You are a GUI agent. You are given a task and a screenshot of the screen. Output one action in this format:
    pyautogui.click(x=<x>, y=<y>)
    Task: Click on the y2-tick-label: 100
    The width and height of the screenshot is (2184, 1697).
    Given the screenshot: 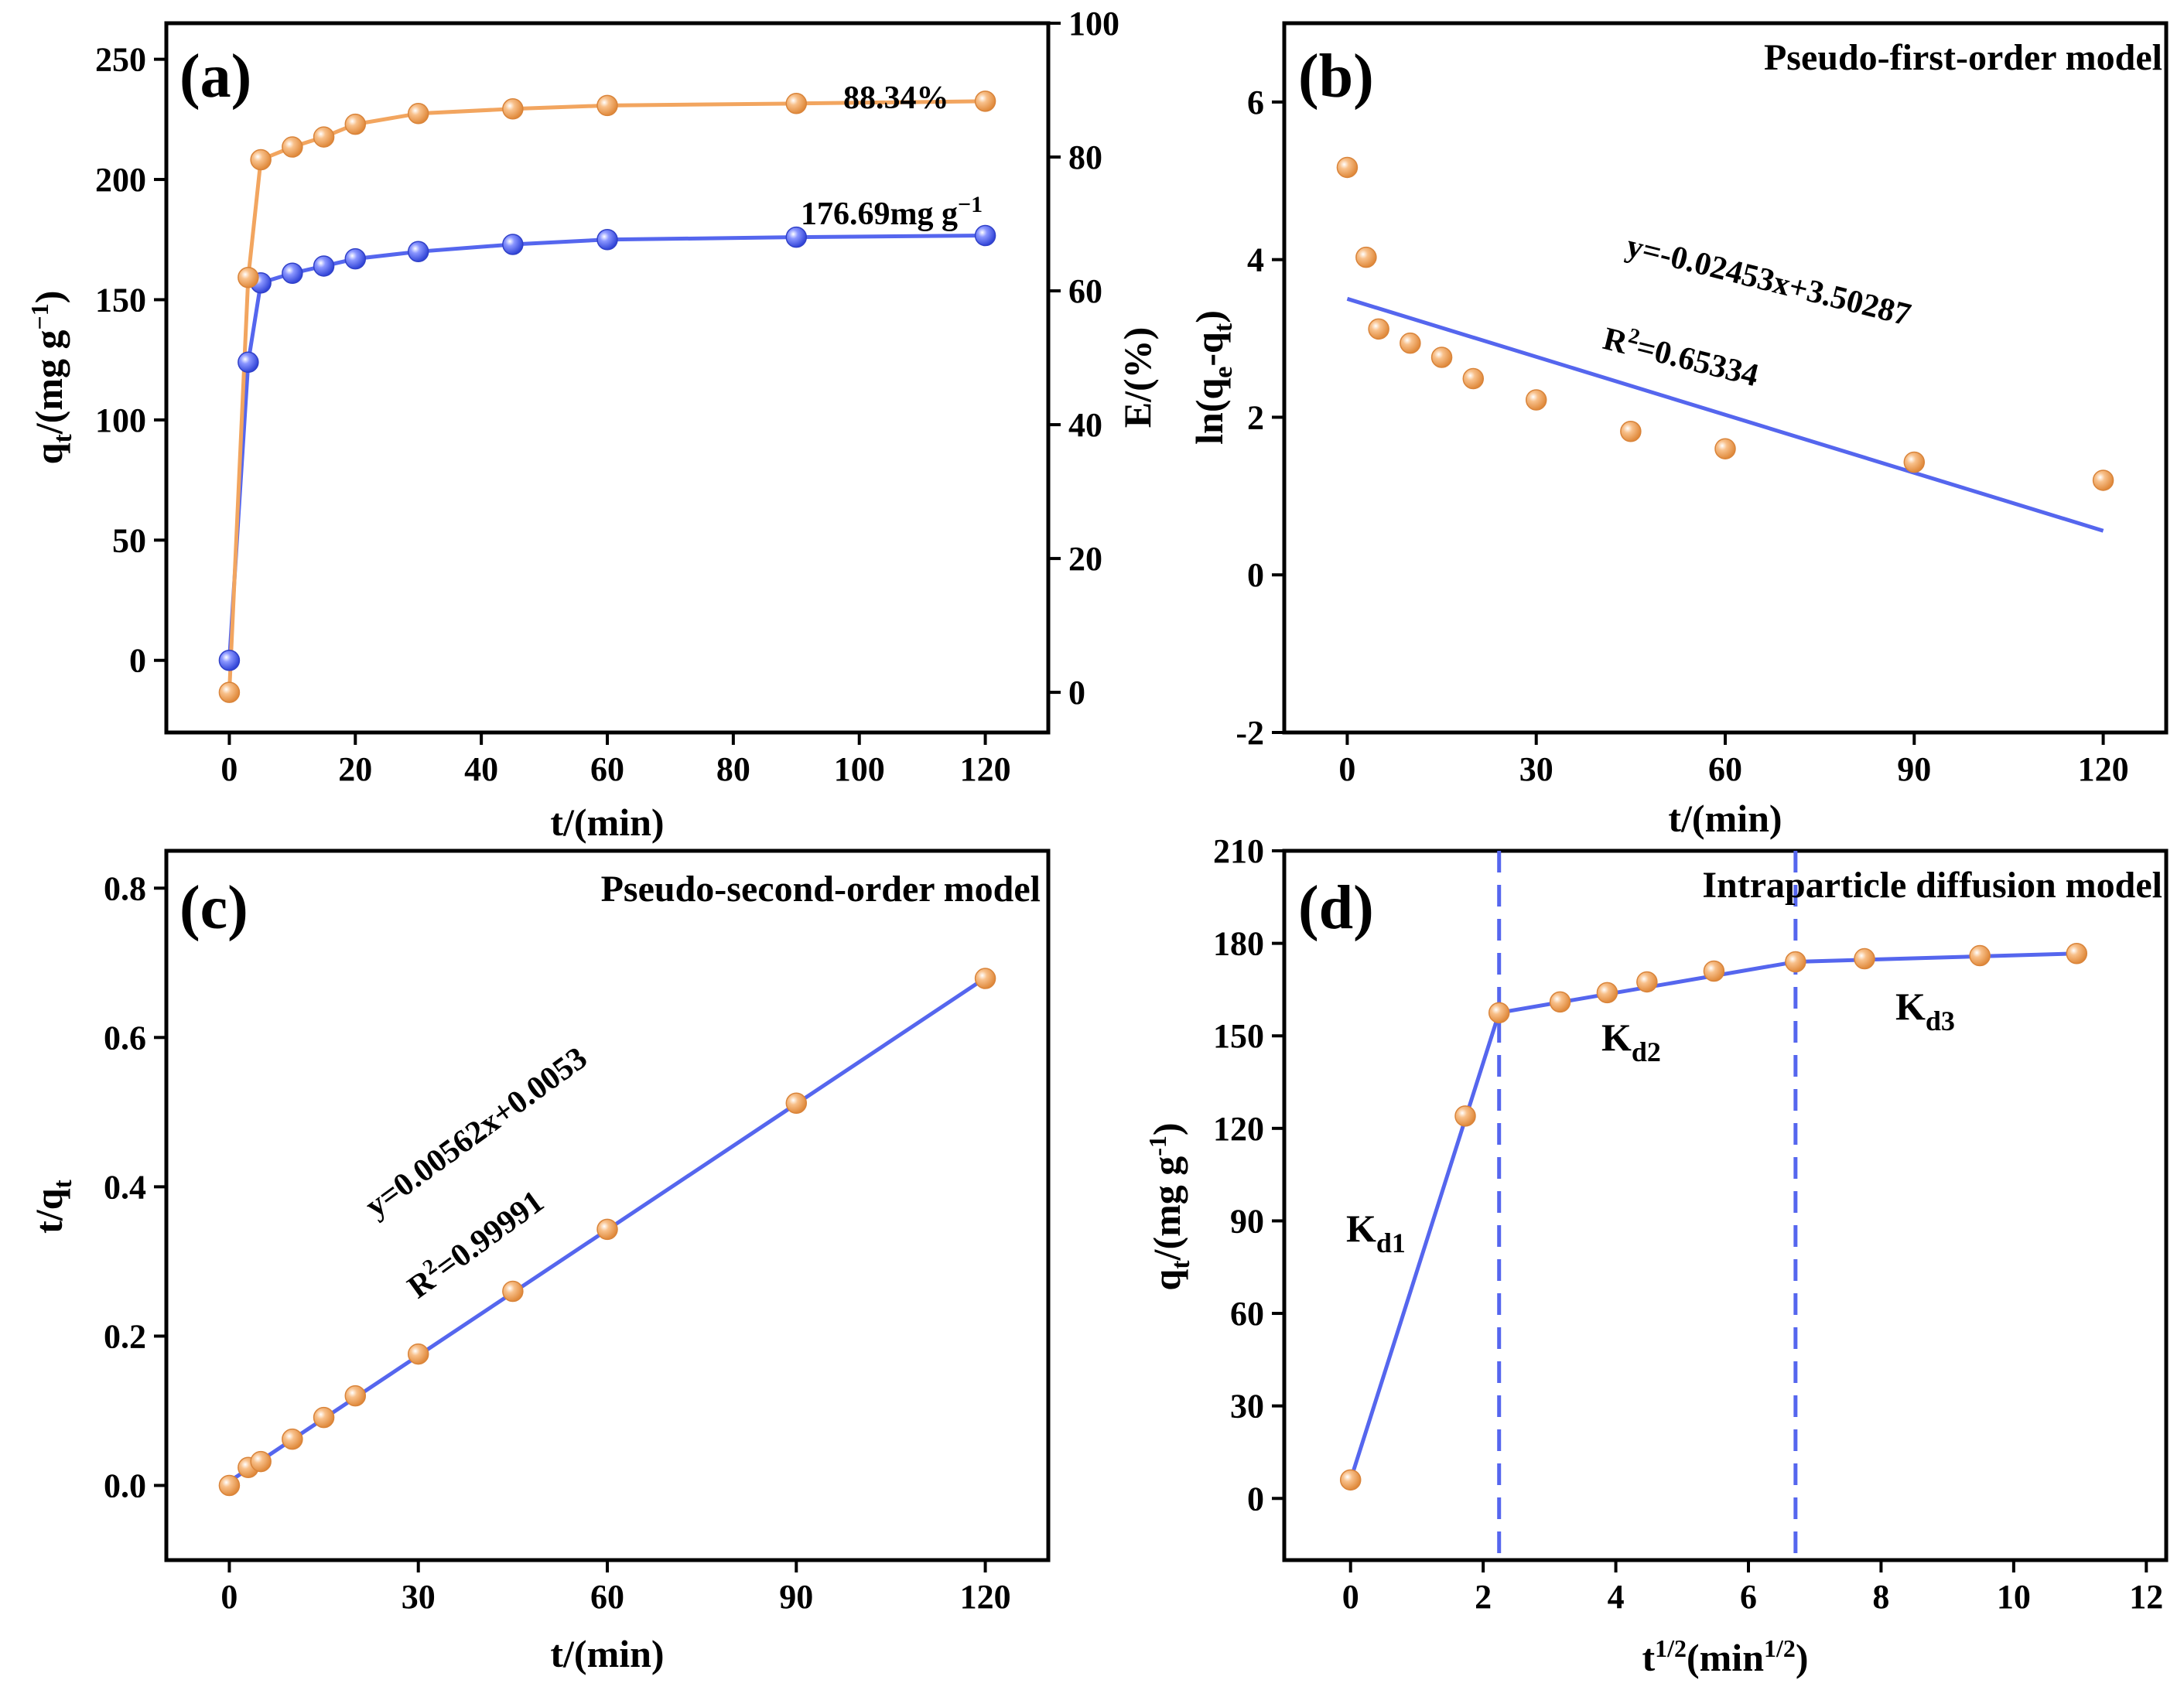 What is the action you would take?
    pyautogui.click(x=1093, y=24)
    